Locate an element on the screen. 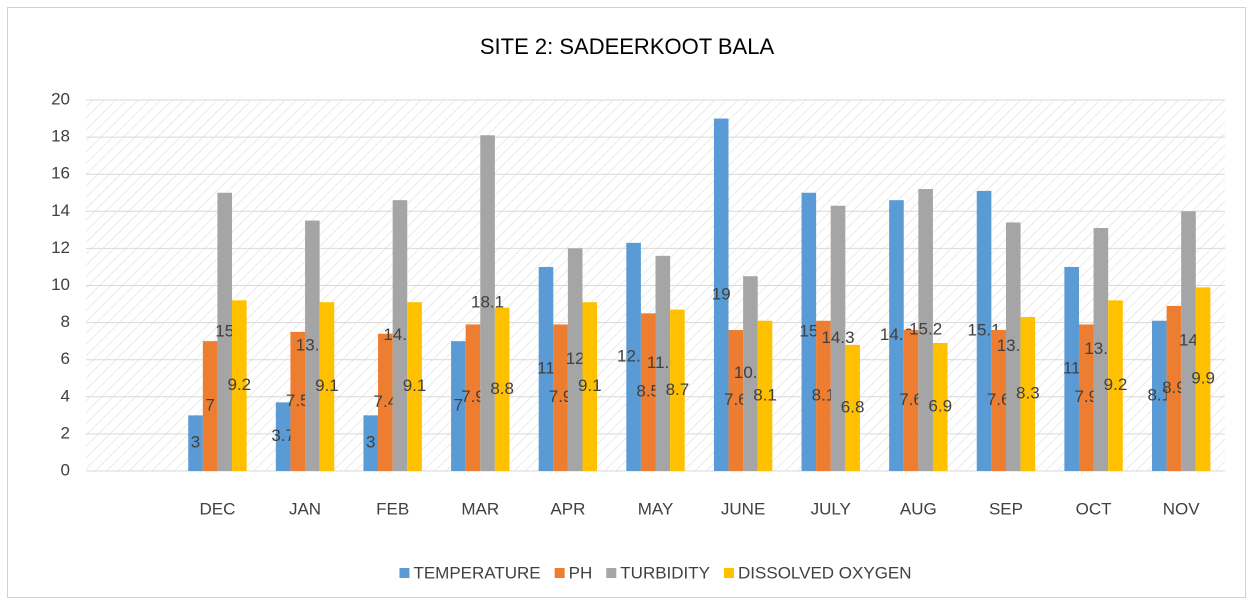  y-tick-label: 20 is located at coordinates (60, 98).